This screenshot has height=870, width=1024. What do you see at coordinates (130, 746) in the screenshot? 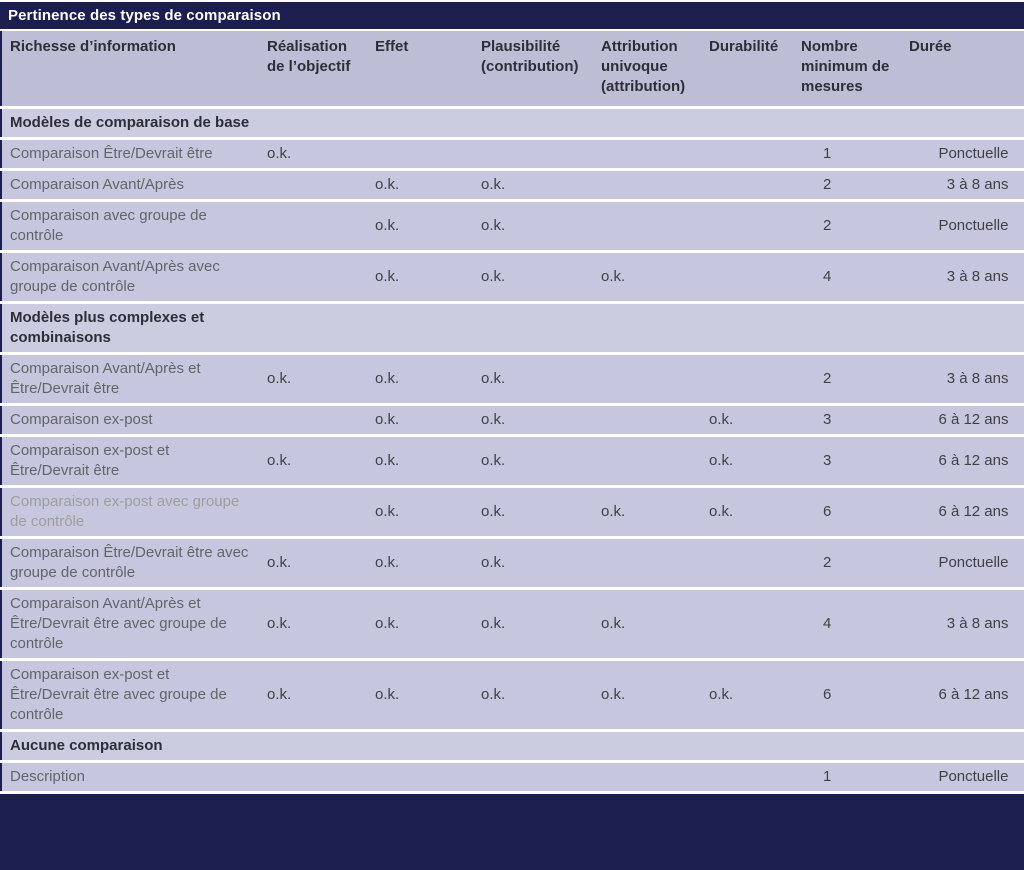
I see `section-label: Aucune comparaison` at bounding box center [130, 746].